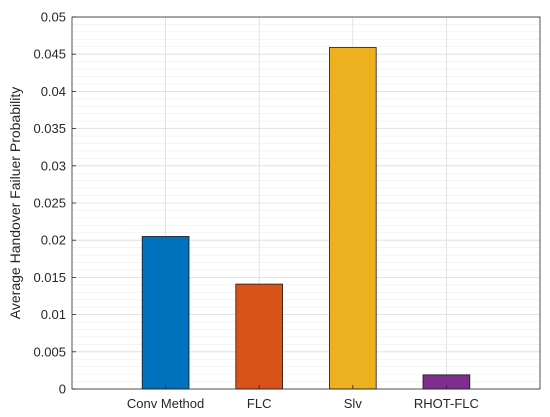 The image size is (550, 417). I want to click on x-tick-label: RHOT-FLC, so click(446, 403).